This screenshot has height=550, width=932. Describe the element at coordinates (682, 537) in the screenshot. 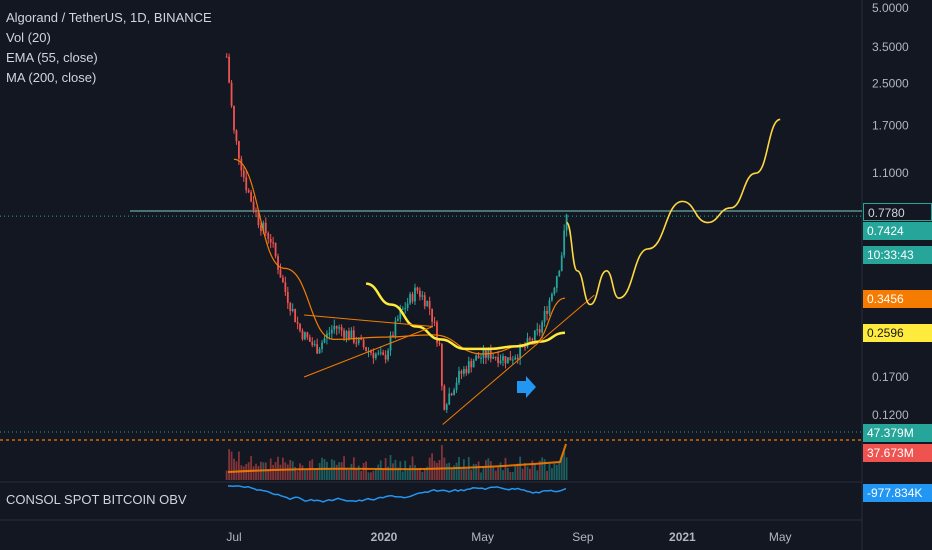

I see `x-tick-label: 2021` at that location.